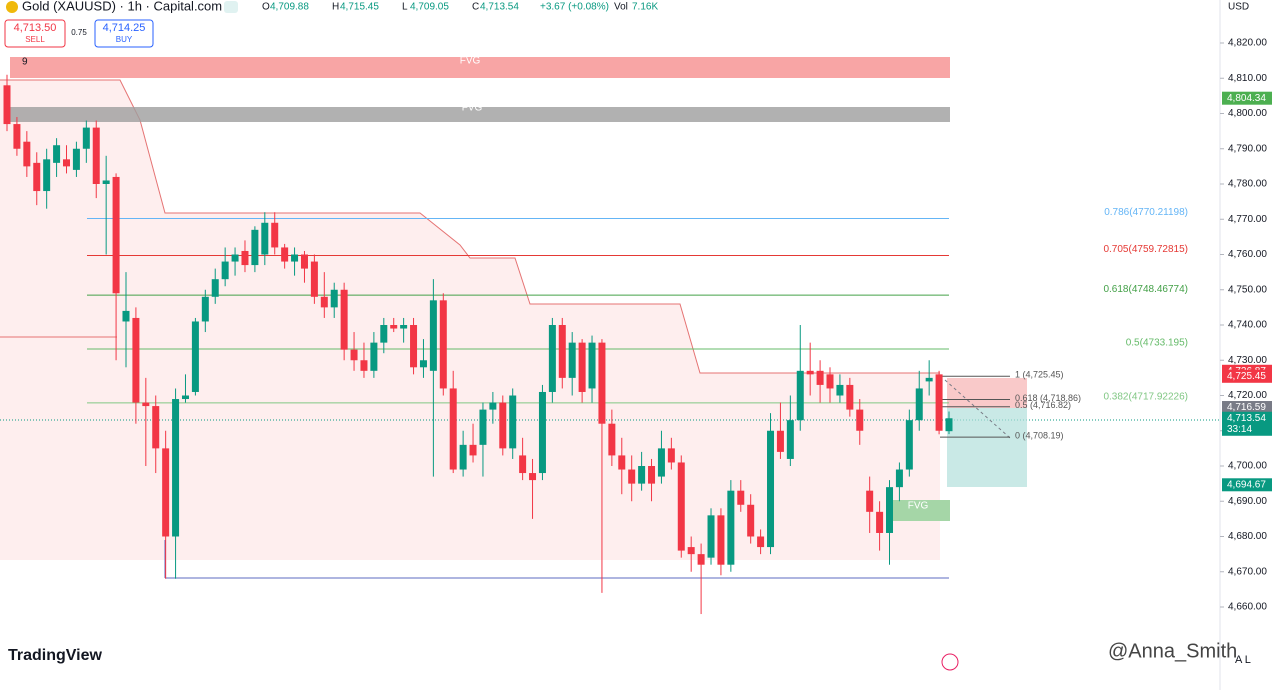 The height and width of the screenshot is (695, 1280). What do you see at coordinates (1247, 148) in the screenshot?
I see `y-tick-label: 4,790.00` at bounding box center [1247, 148].